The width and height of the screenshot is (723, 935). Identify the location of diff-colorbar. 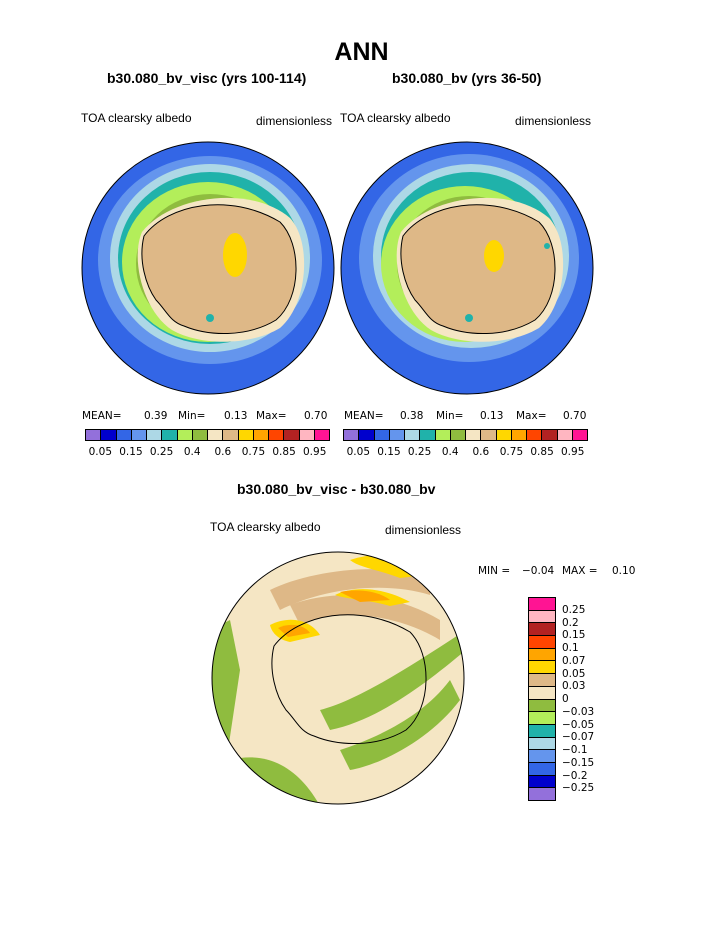
(542, 699).